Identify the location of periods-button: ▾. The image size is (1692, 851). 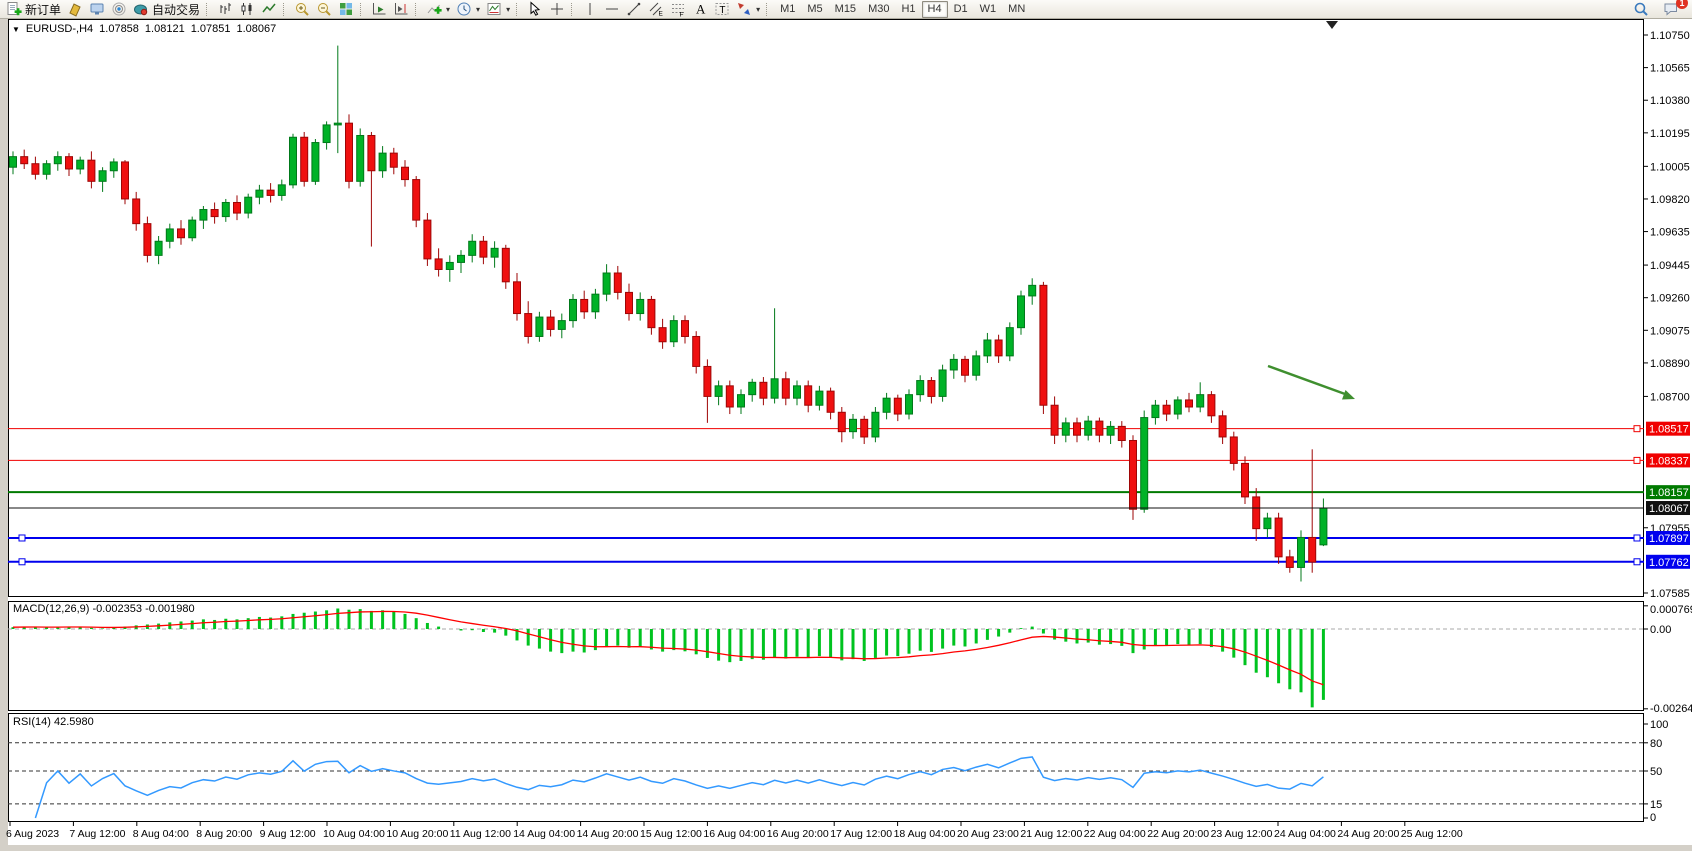
(468, 9).